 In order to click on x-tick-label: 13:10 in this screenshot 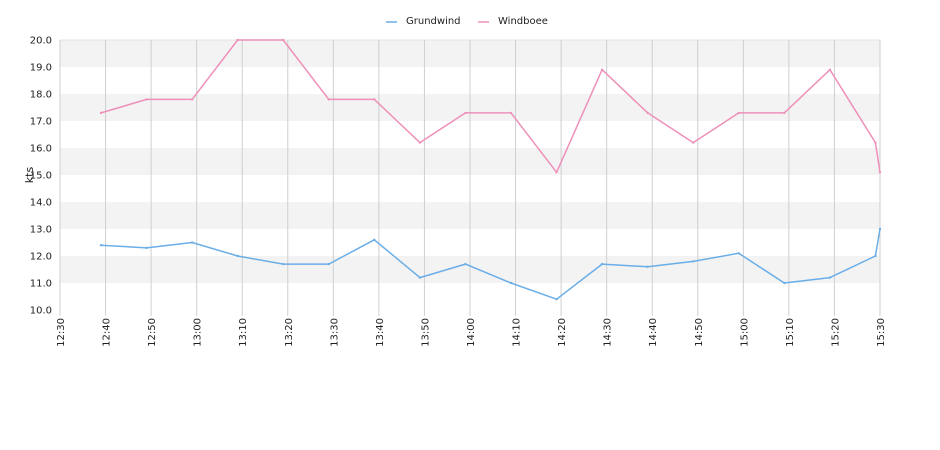, I will do `click(243, 332)`.